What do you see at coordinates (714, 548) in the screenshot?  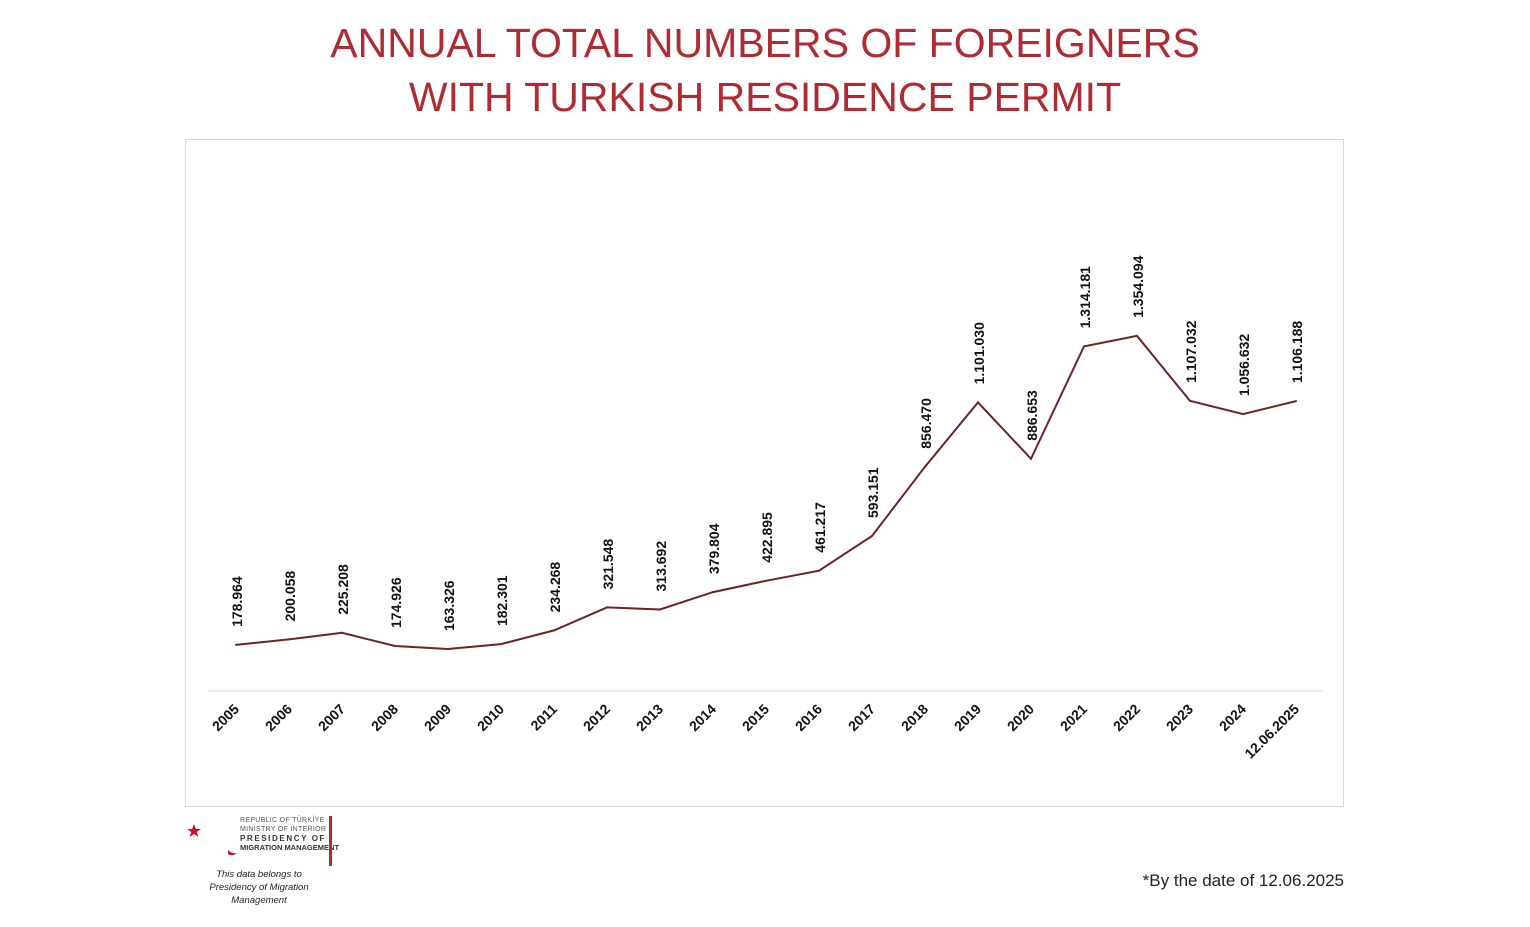 I see `data-label: 379.804` at bounding box center [714, 548].